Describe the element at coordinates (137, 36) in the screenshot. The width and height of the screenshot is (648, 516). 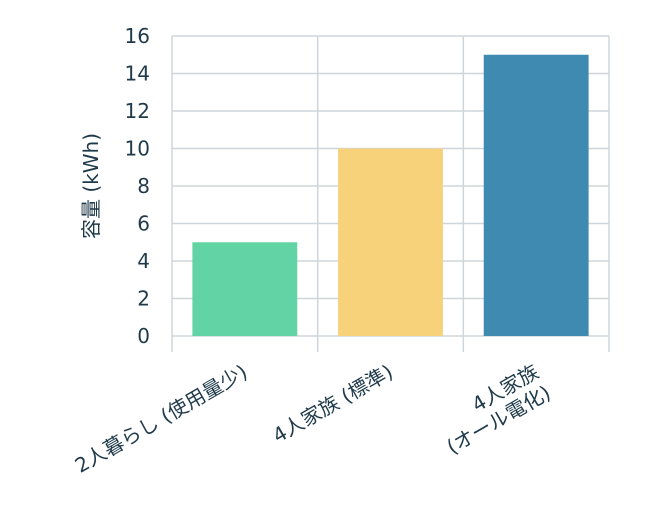
I see `y-tick-label: 16` at that location.